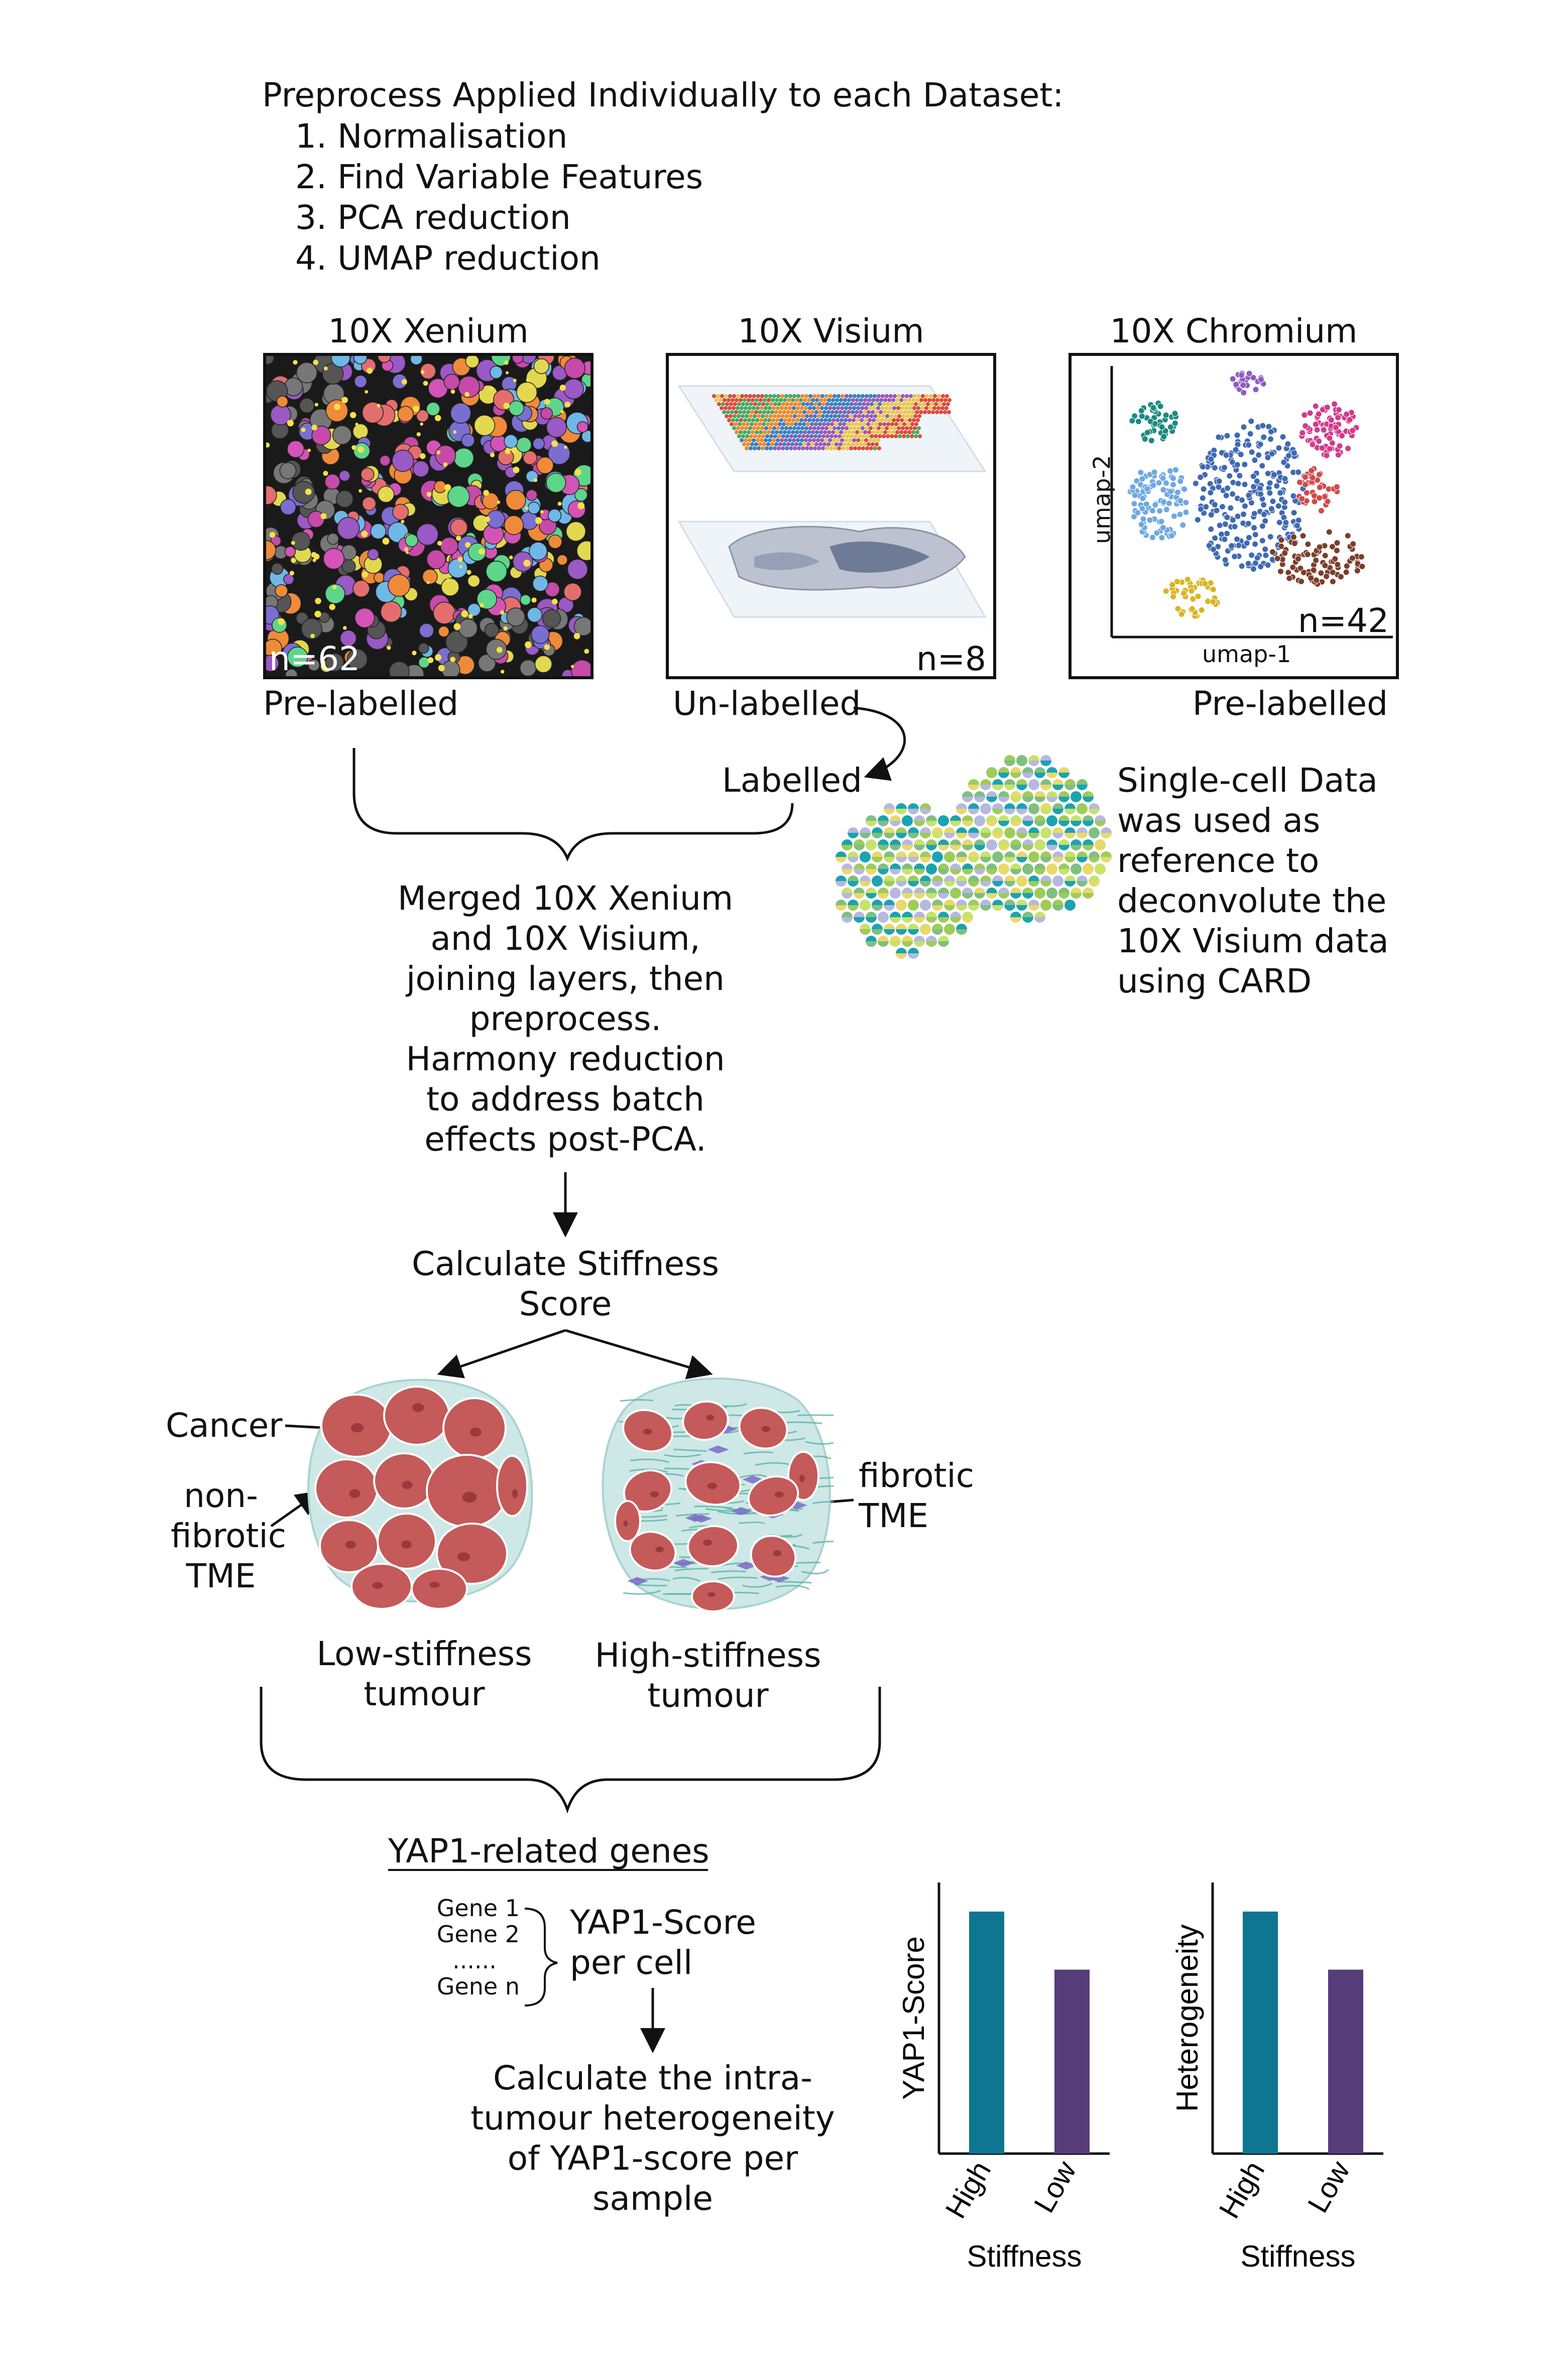 Image resolution: width=1541 pixels, height=2380 pixels. What do you see at coordinates (433, 217) in the screenshot?
I see `preprocess-step-3: 3. PCA reduction` at bounding box center [433, 217].